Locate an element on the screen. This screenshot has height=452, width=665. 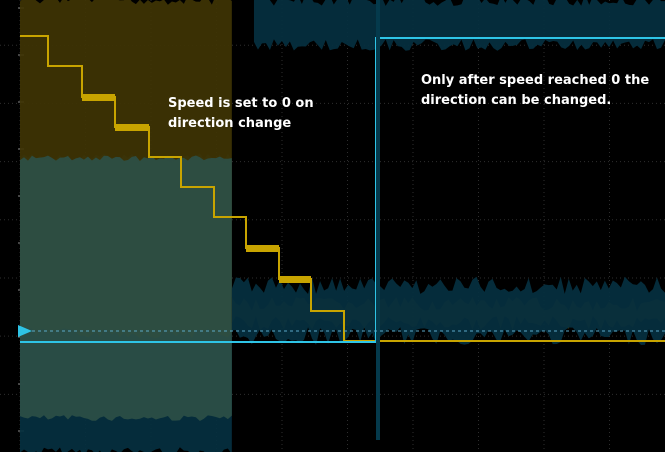
ch2-noise-band-after is located at coordinates (448, 310).